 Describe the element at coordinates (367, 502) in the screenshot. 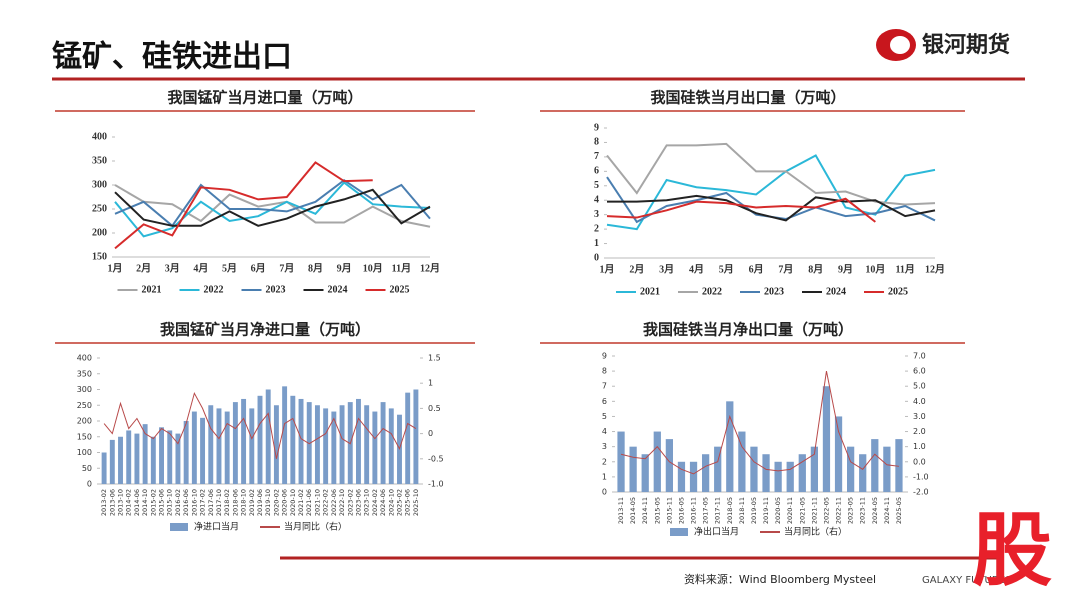

I see `x-tick-label: 2023-10` at that location.